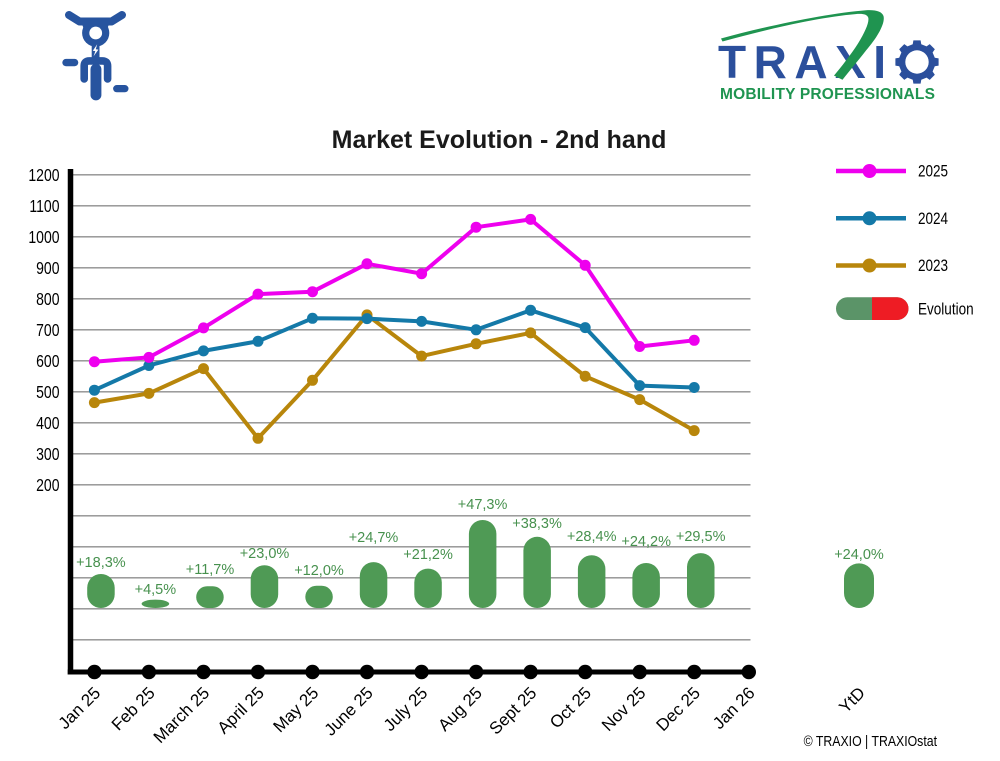 The width and height of the screenshot is (1000, 761). I want to click on svg-text: 800, so click(48, 300).